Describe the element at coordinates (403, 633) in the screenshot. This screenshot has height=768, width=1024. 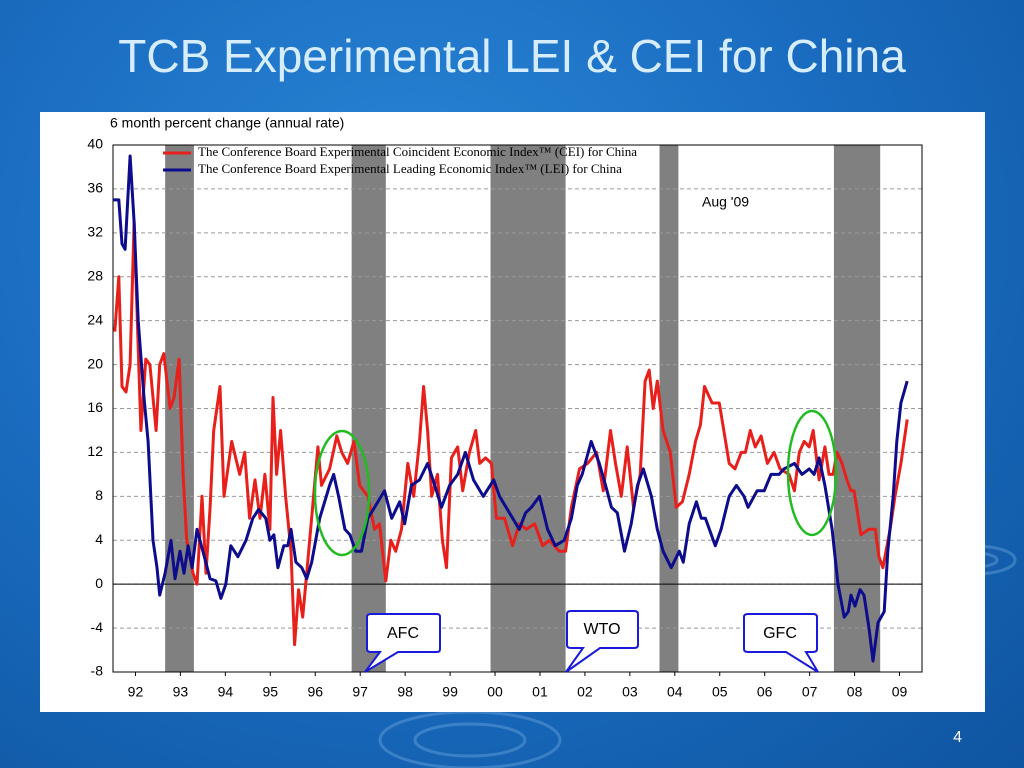
I see `callout-text: AFC` at that location.